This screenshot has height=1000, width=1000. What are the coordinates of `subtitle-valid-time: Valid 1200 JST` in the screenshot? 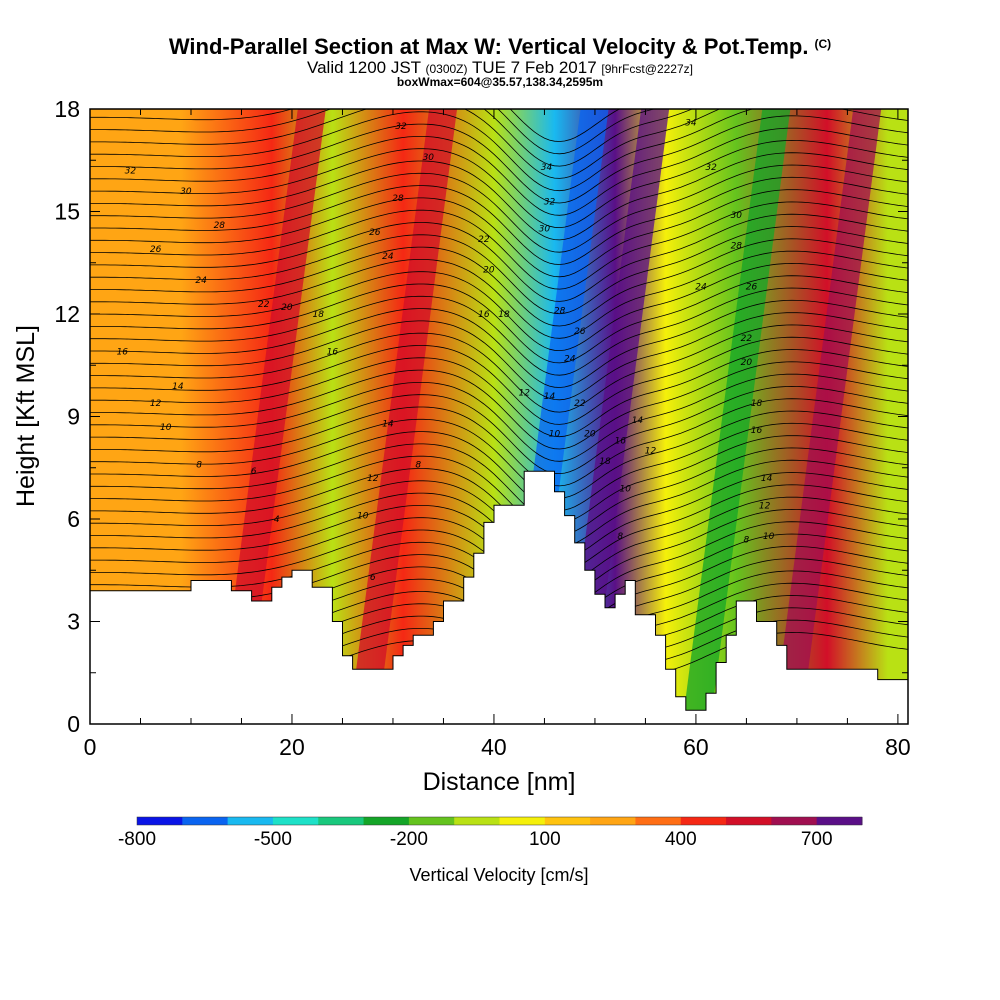 It's located at (364, 67).